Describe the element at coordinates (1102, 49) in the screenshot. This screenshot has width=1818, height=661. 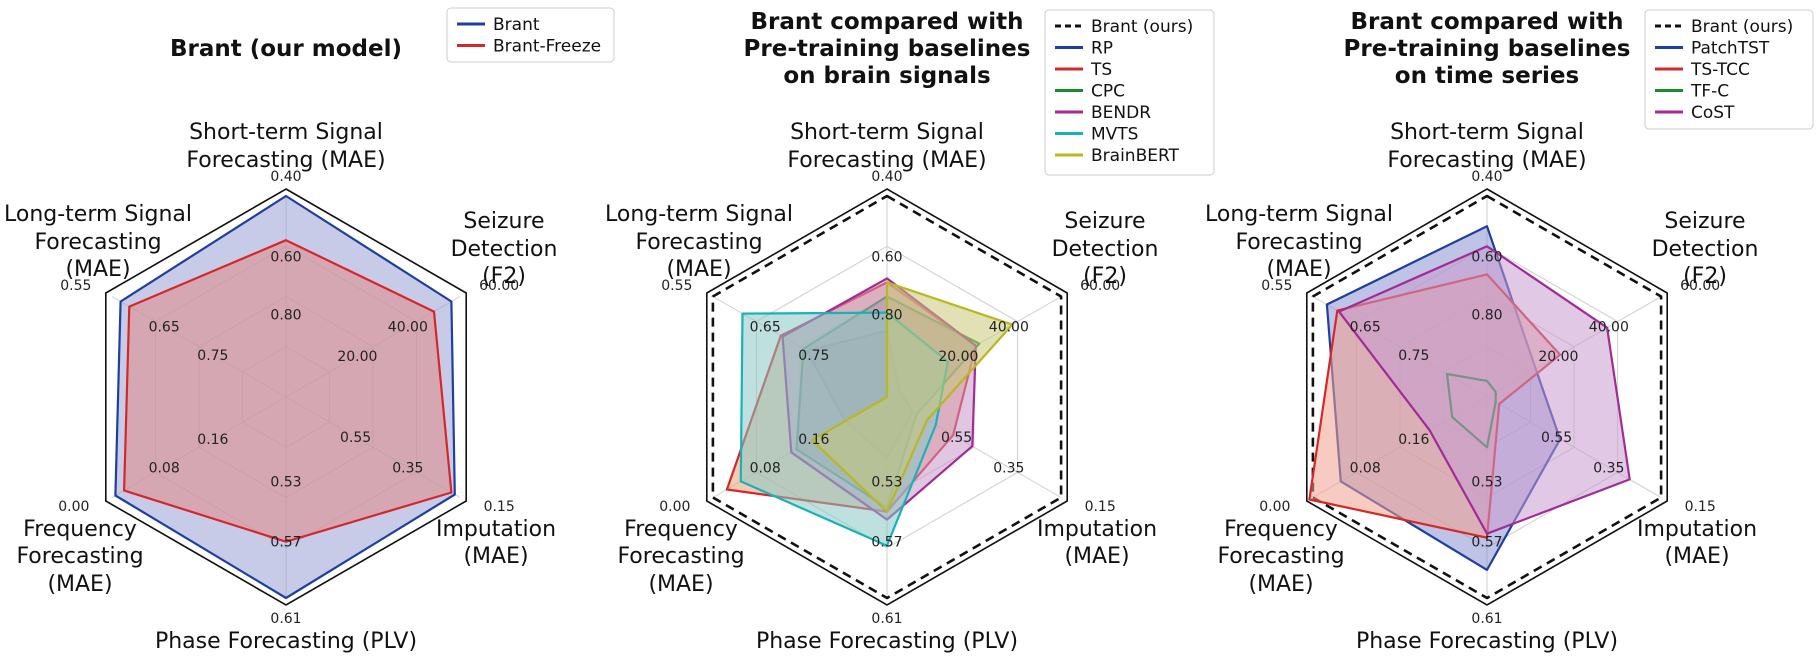
I see `legend-entry: RP` at that location.